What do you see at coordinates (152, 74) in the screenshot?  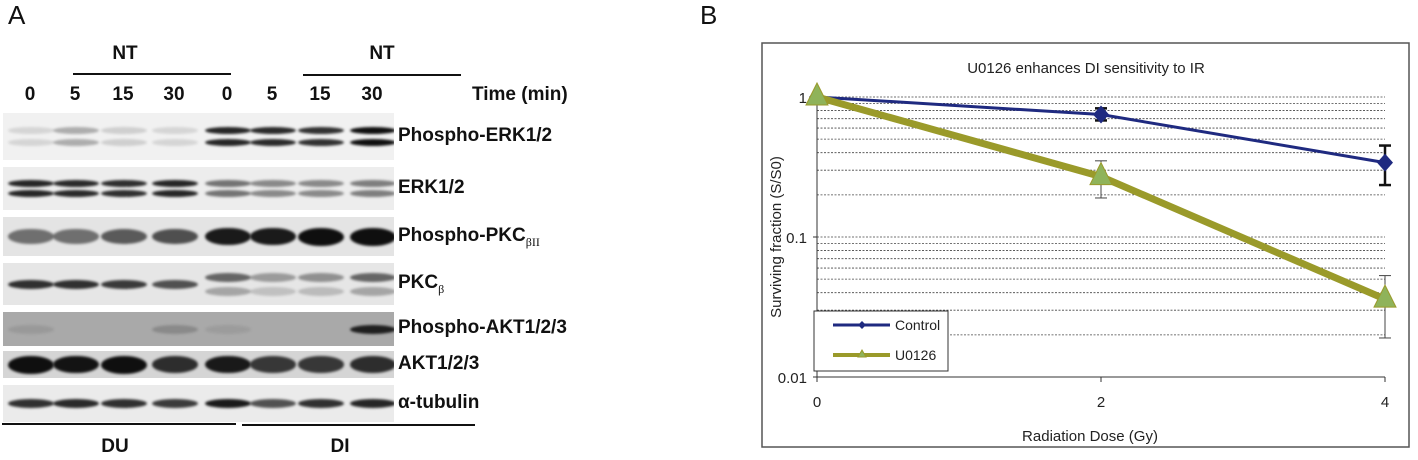 I see `nt-bracket-du` at bounding box center [152, 74].